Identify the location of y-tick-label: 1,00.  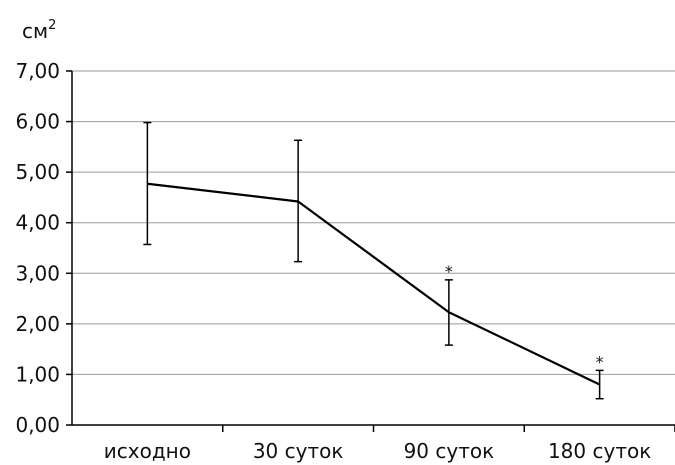
(37, 374).